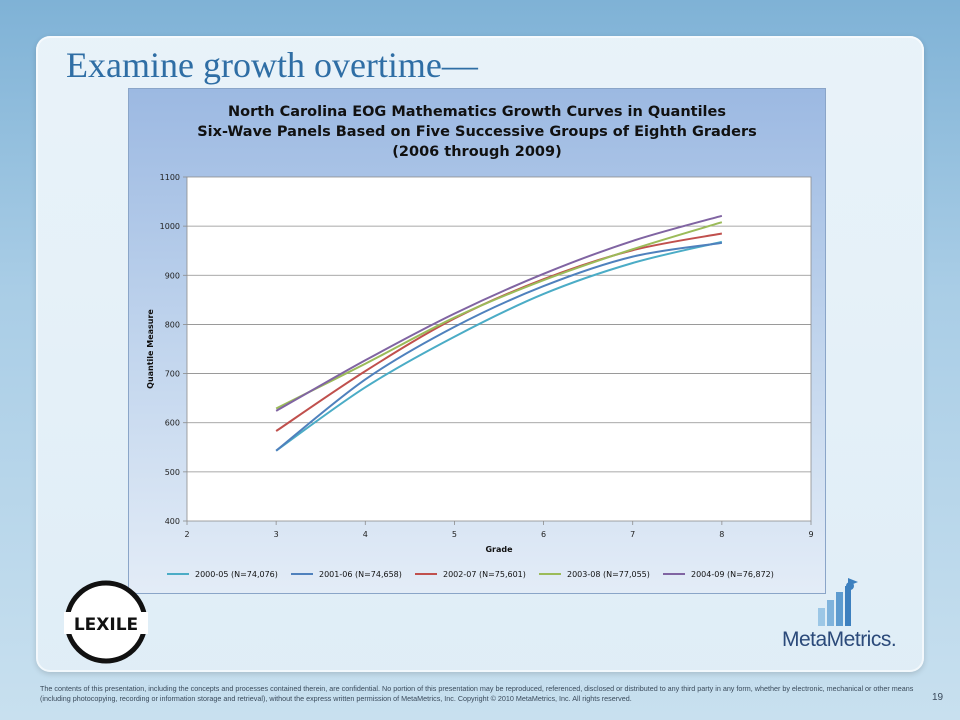  I want to click on y-tick-label: 600, so click(172, 423).